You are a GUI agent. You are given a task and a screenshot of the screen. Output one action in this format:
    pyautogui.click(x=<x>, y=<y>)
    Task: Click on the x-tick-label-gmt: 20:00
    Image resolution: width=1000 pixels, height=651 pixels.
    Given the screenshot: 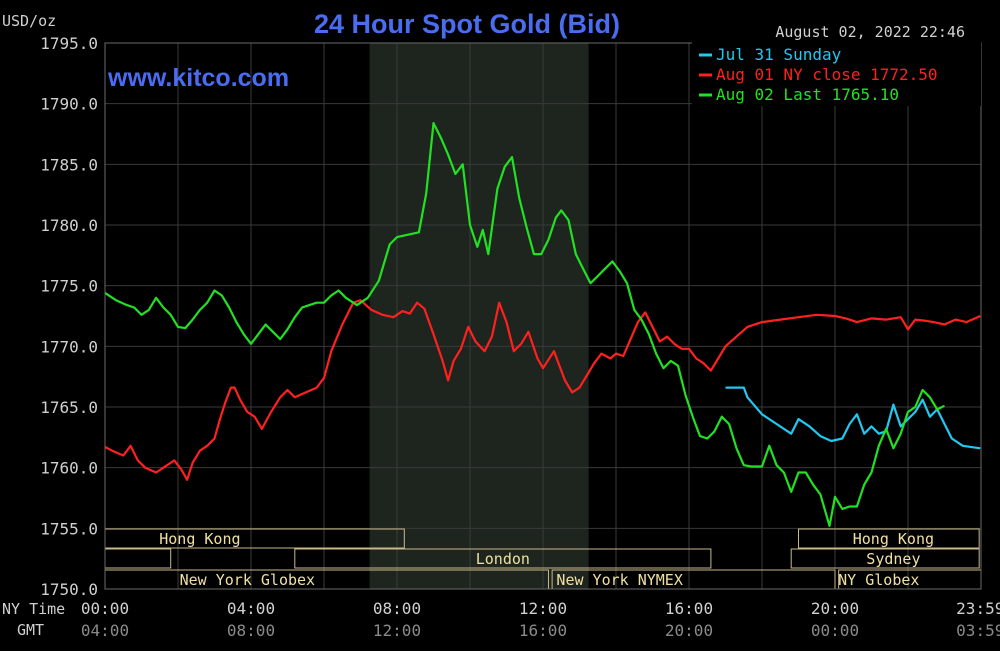 What is the action you would take?
    pyautogui.click(x=689, y=630)
    